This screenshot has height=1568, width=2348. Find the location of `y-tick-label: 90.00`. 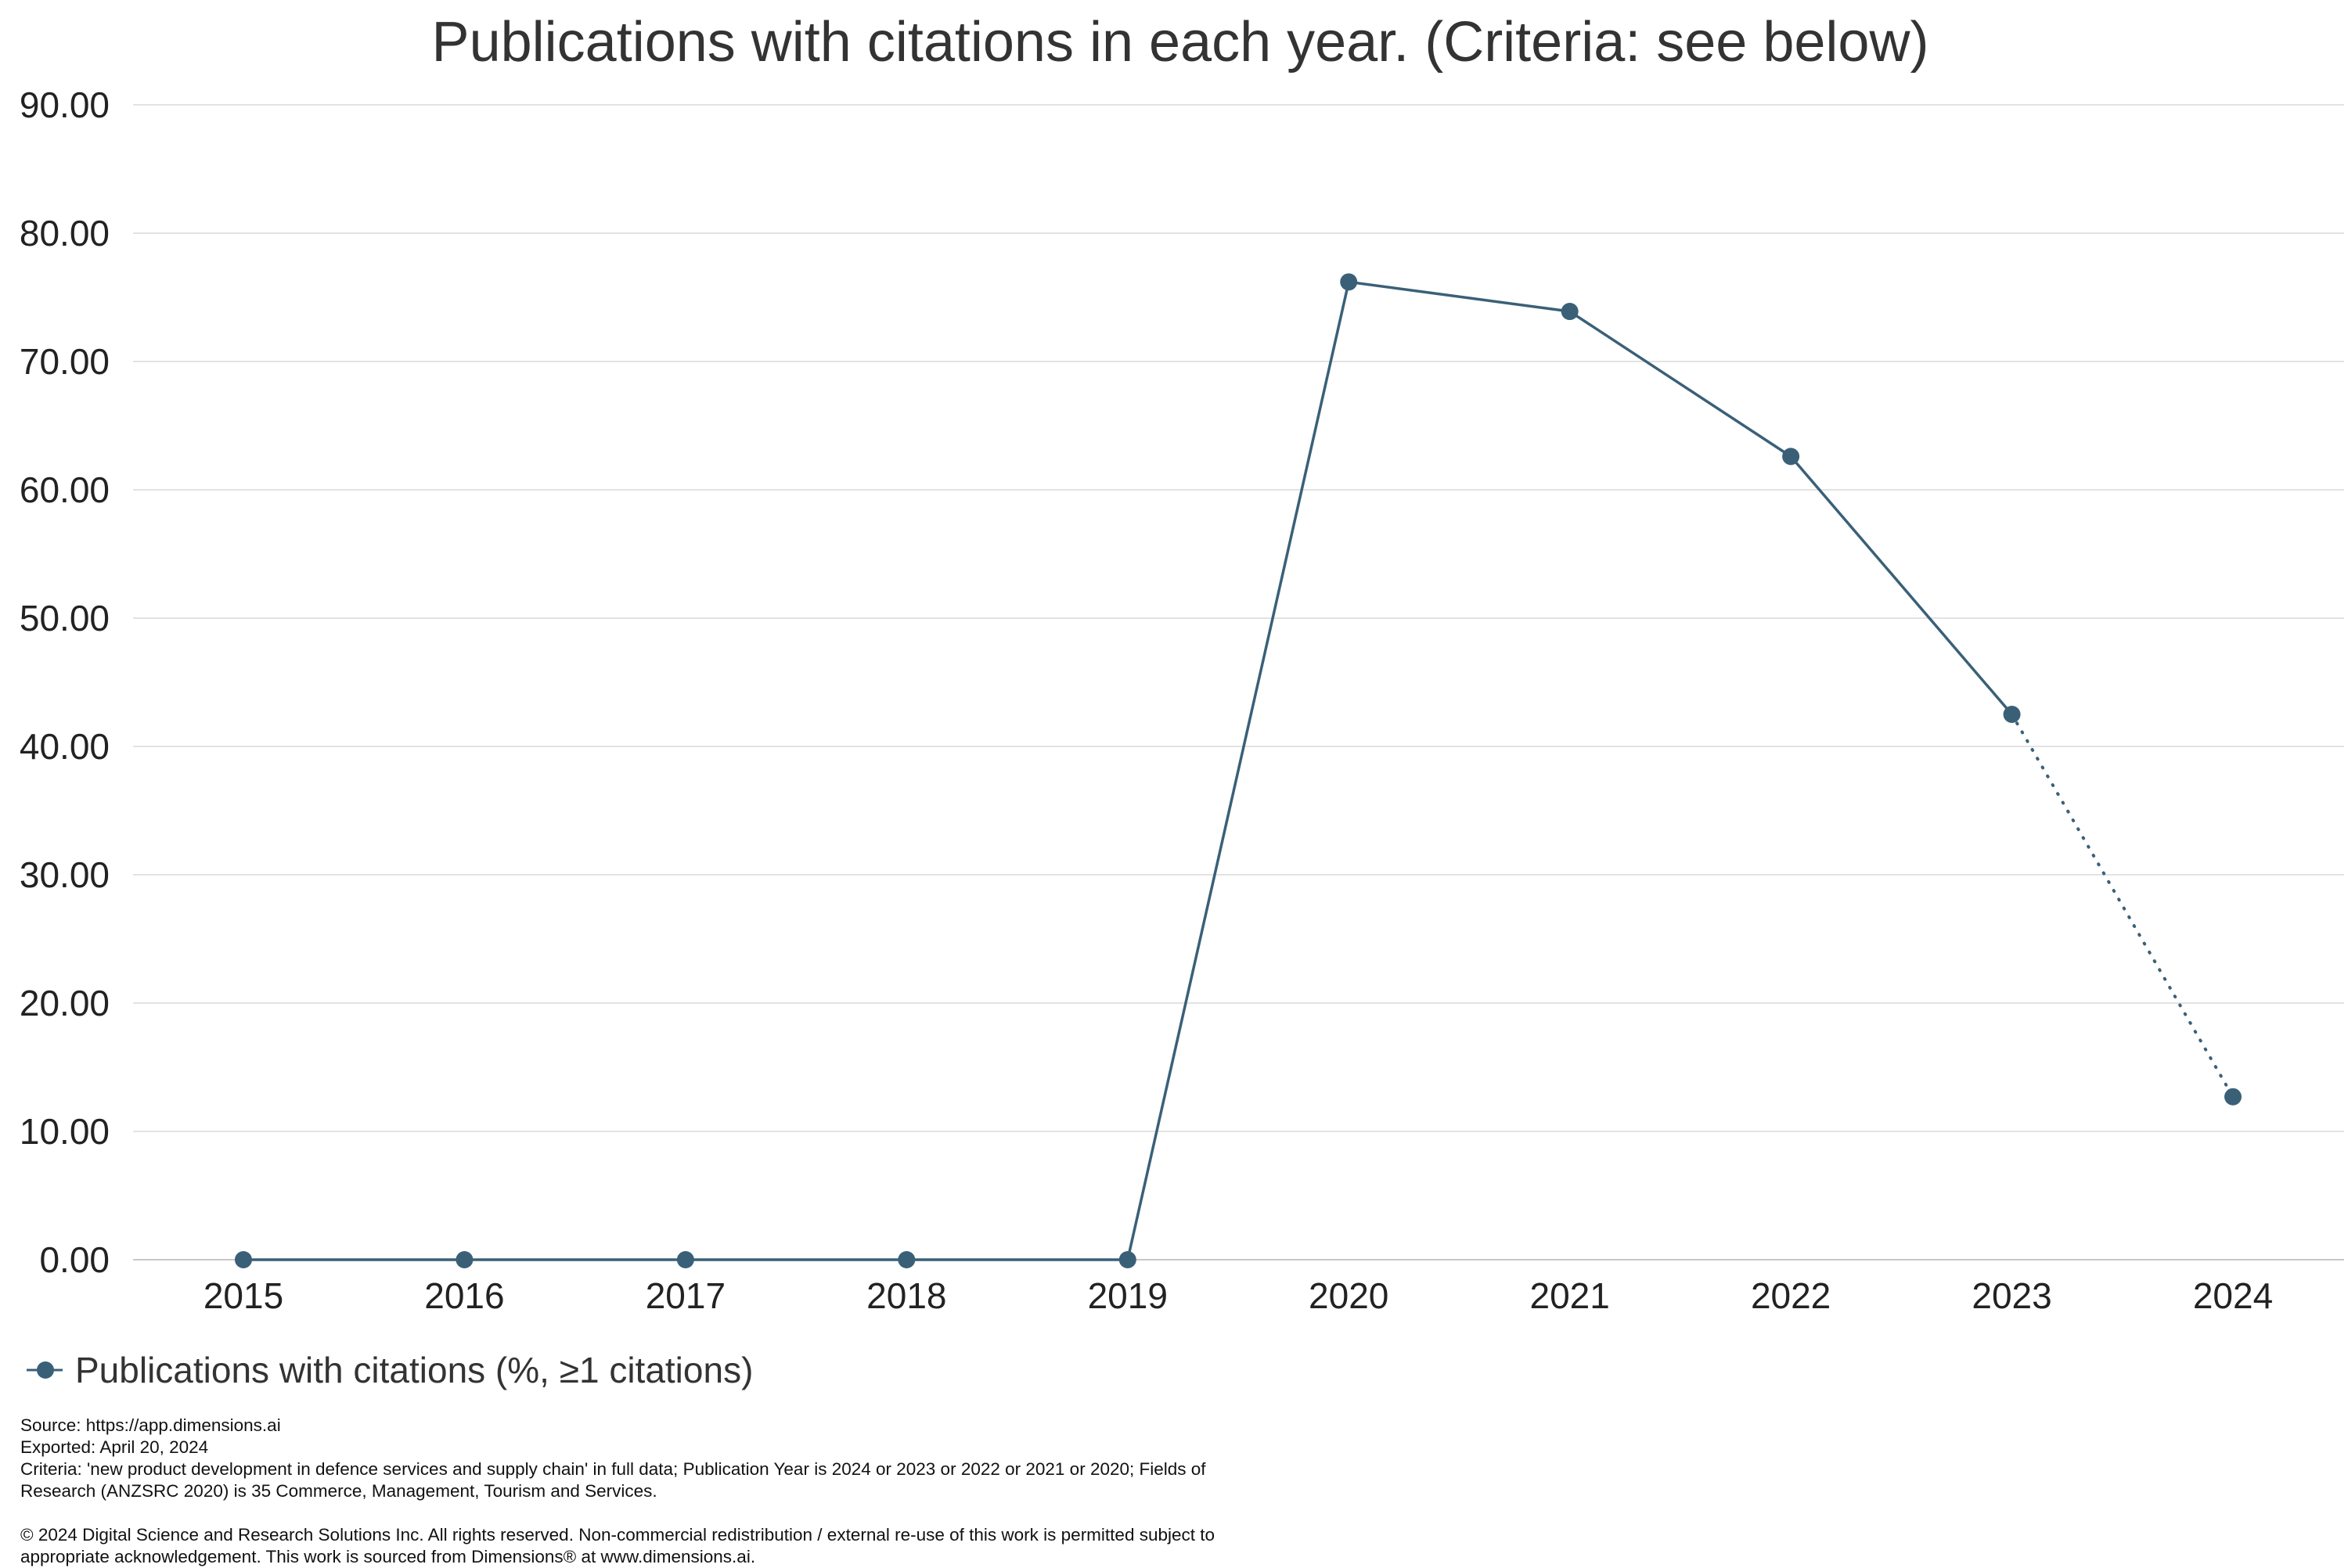

y-tick-label: 90.00 is located at coordinates (65, 105).